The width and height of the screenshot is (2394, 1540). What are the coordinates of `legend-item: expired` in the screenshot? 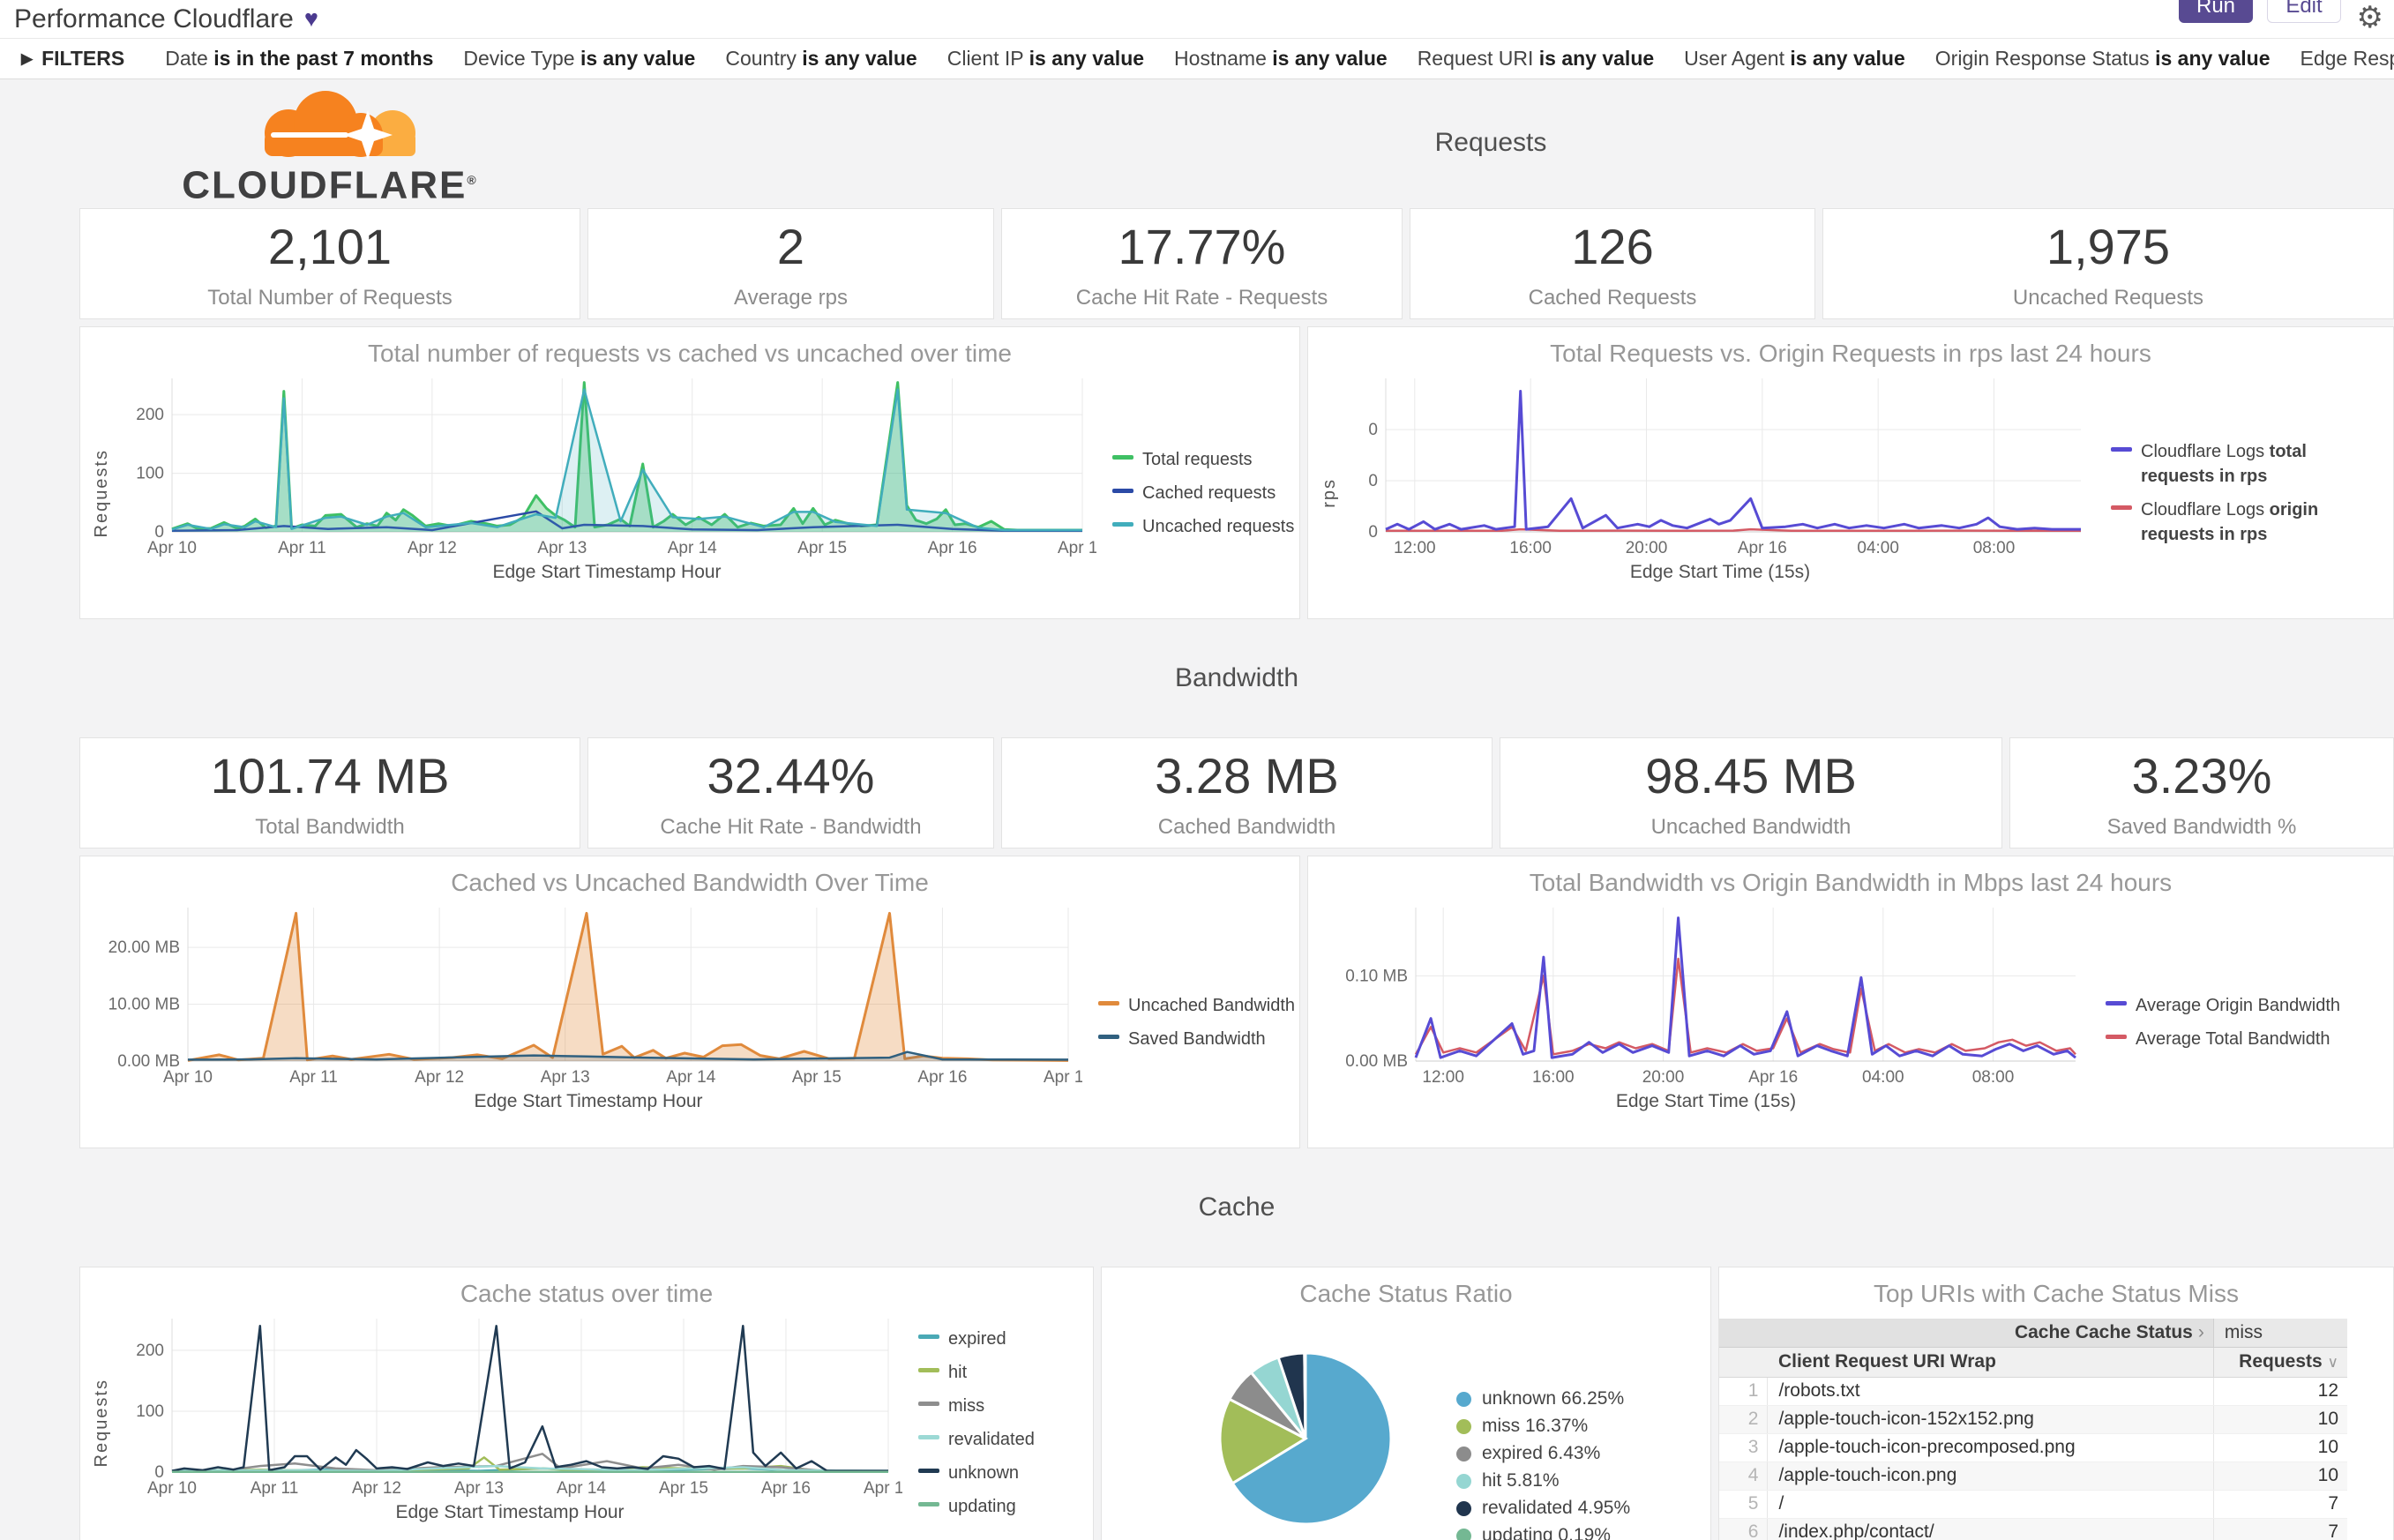 It's located at (977, 1339).